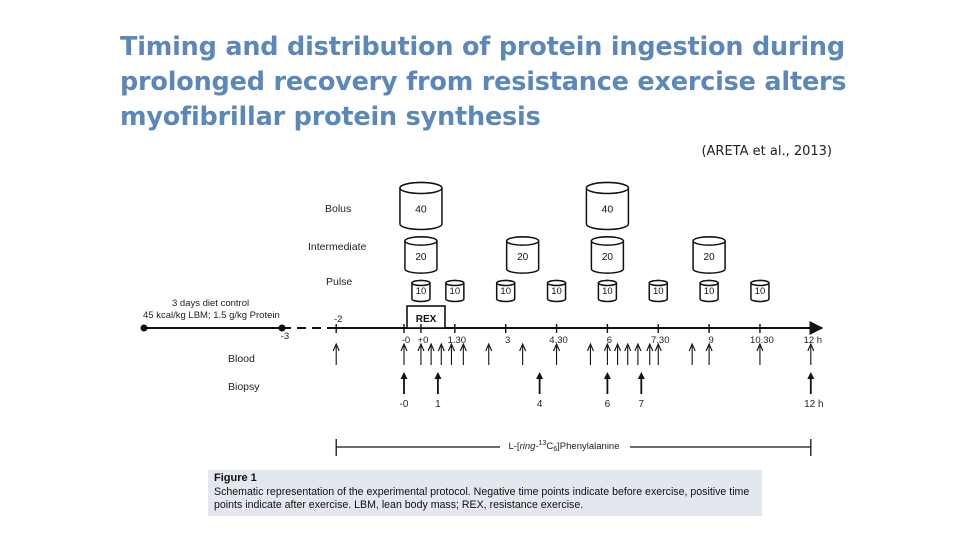 This screenshot has height=540, width=960. I want to click on timeline-tick-label-6: 3, so click(507, 340).